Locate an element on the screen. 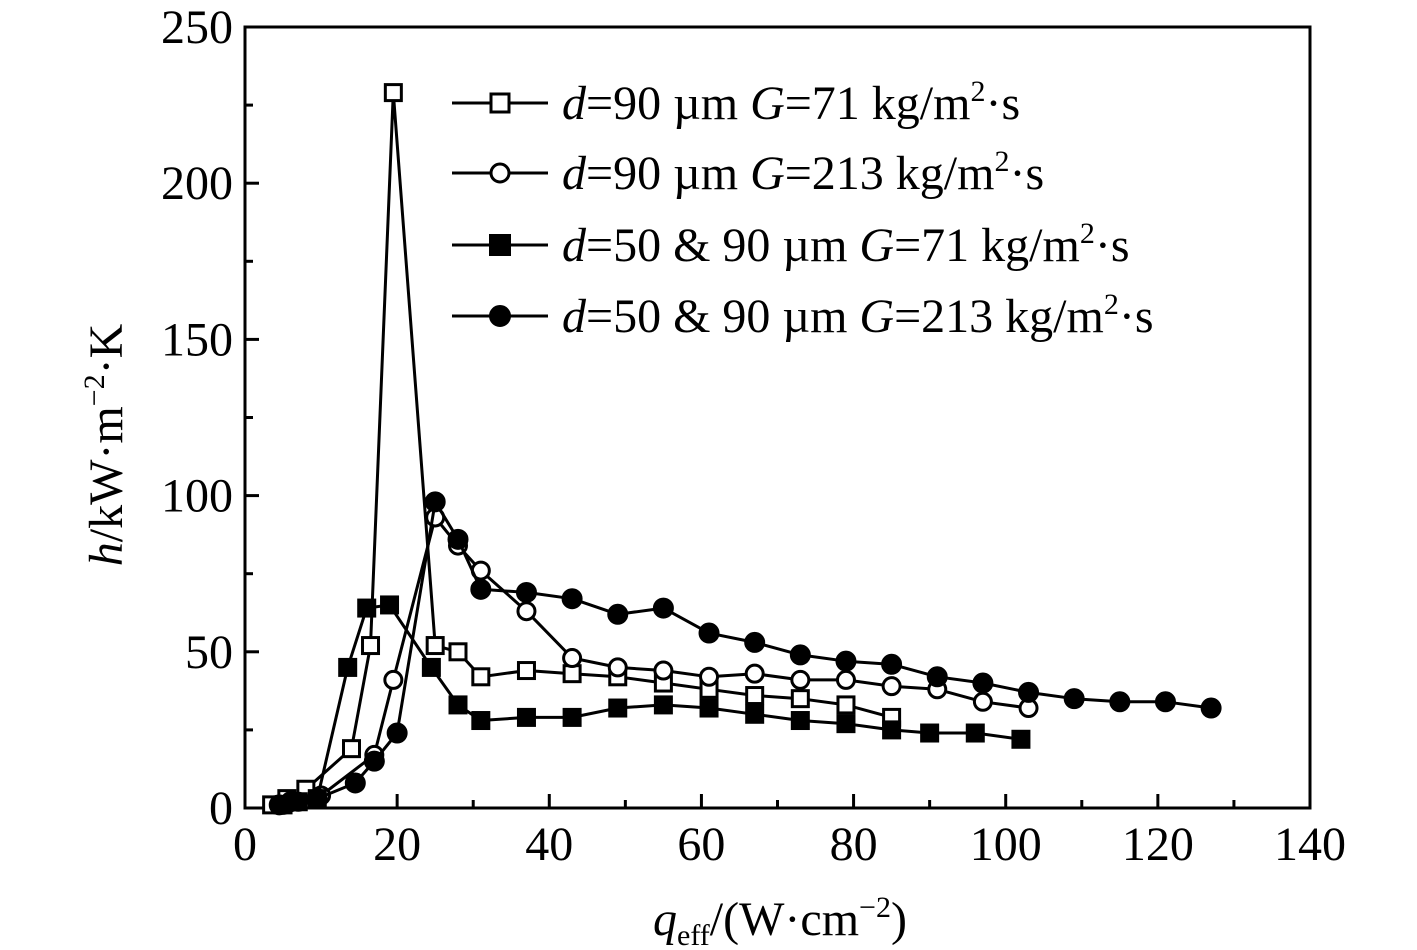  x-tick-label: 140 is located at coordinates (1310, 844).